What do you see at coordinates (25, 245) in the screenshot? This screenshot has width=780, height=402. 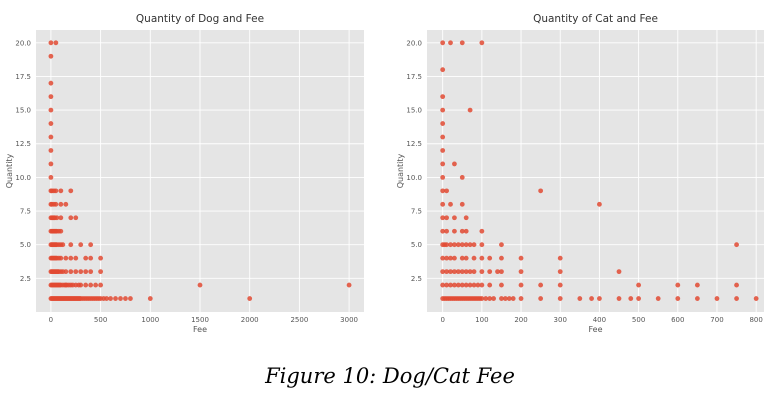 I see `dog-y-tick-label: 5.0` at bounding box center [25, 245].